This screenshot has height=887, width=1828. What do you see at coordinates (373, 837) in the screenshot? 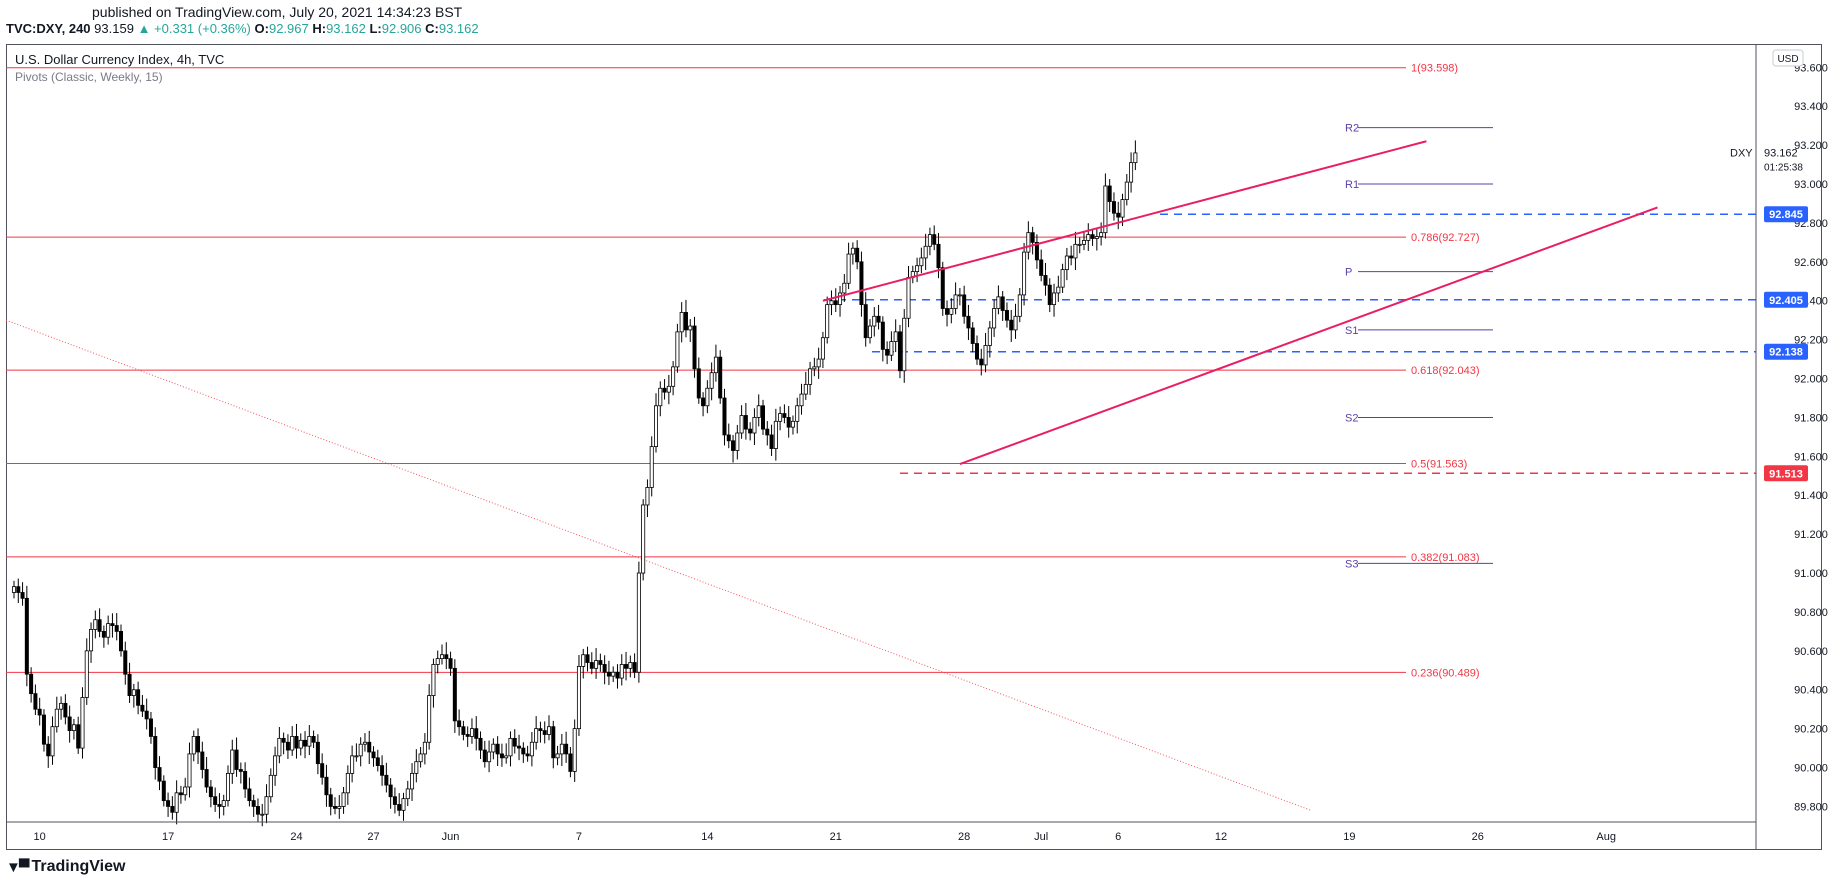
I see `time-tick-label: 27` at bounding box center [373, 837].